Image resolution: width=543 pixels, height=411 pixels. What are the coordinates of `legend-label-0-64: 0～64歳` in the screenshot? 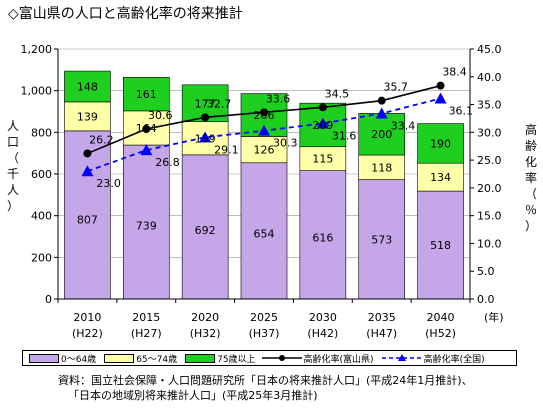 It's located at (79, 359).